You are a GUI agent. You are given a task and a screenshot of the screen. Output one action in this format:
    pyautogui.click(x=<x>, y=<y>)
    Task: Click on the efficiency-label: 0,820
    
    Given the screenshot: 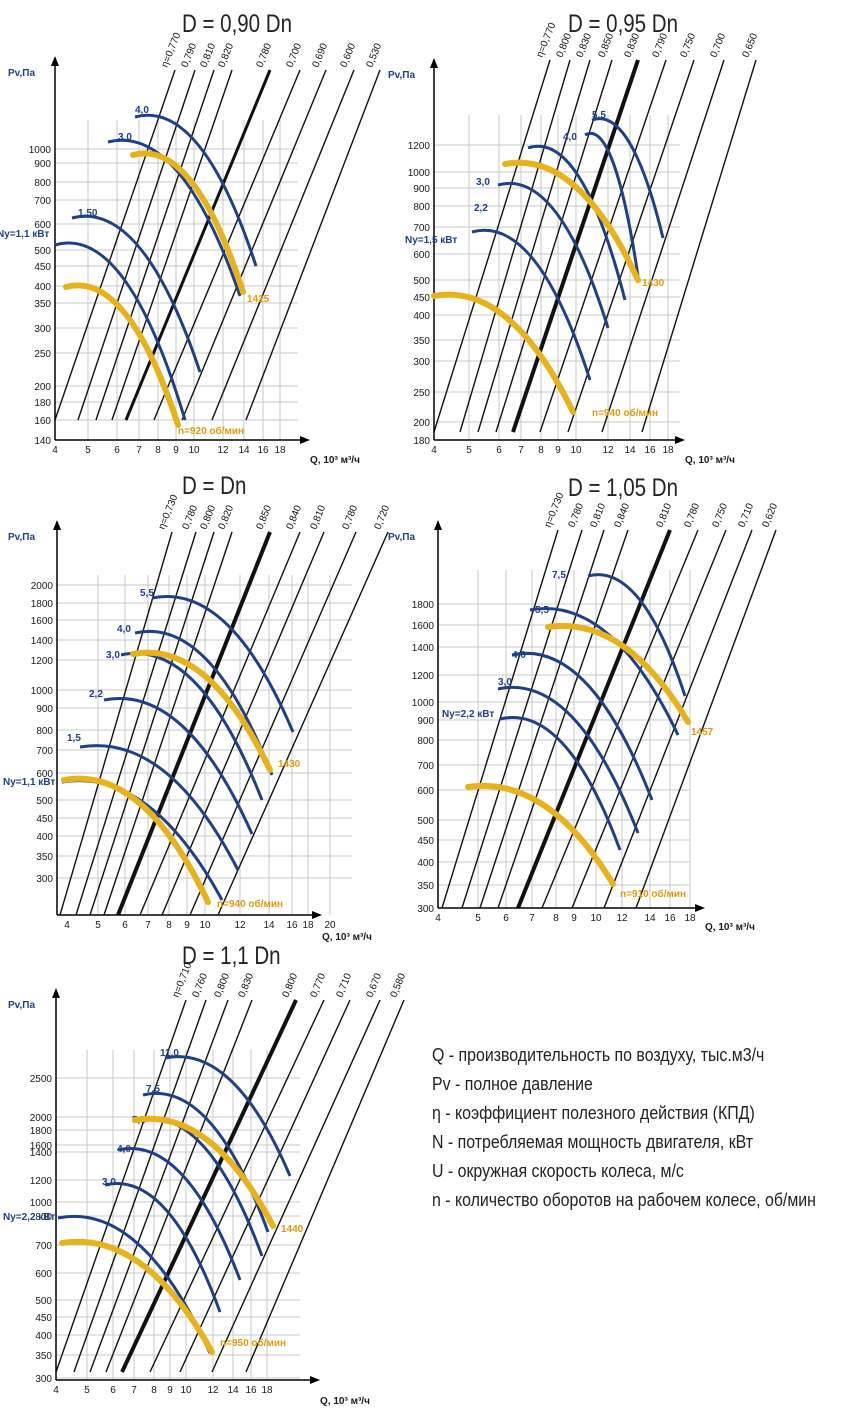 What is the action you would take?
    pyautogui.click(x=227, y=517)
    